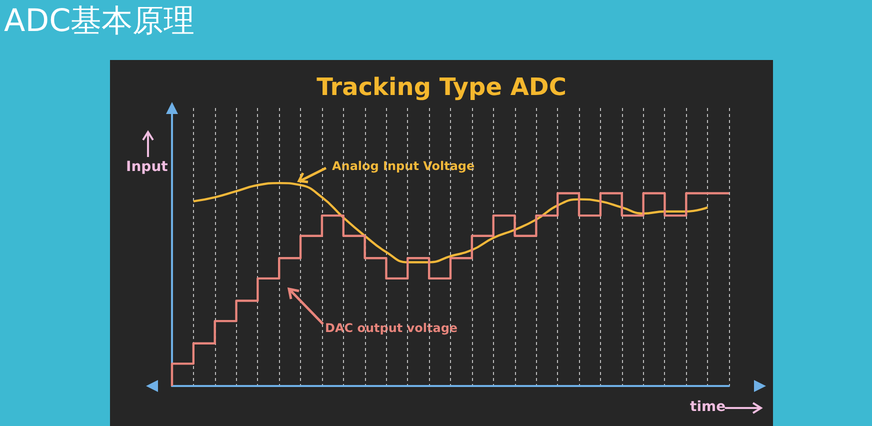 This screenshot has width=872, height=426. What do you see at coordinates (708, 407) in the screenshot?
I see `x-axis-title: time` at bounding box center [708, 407].